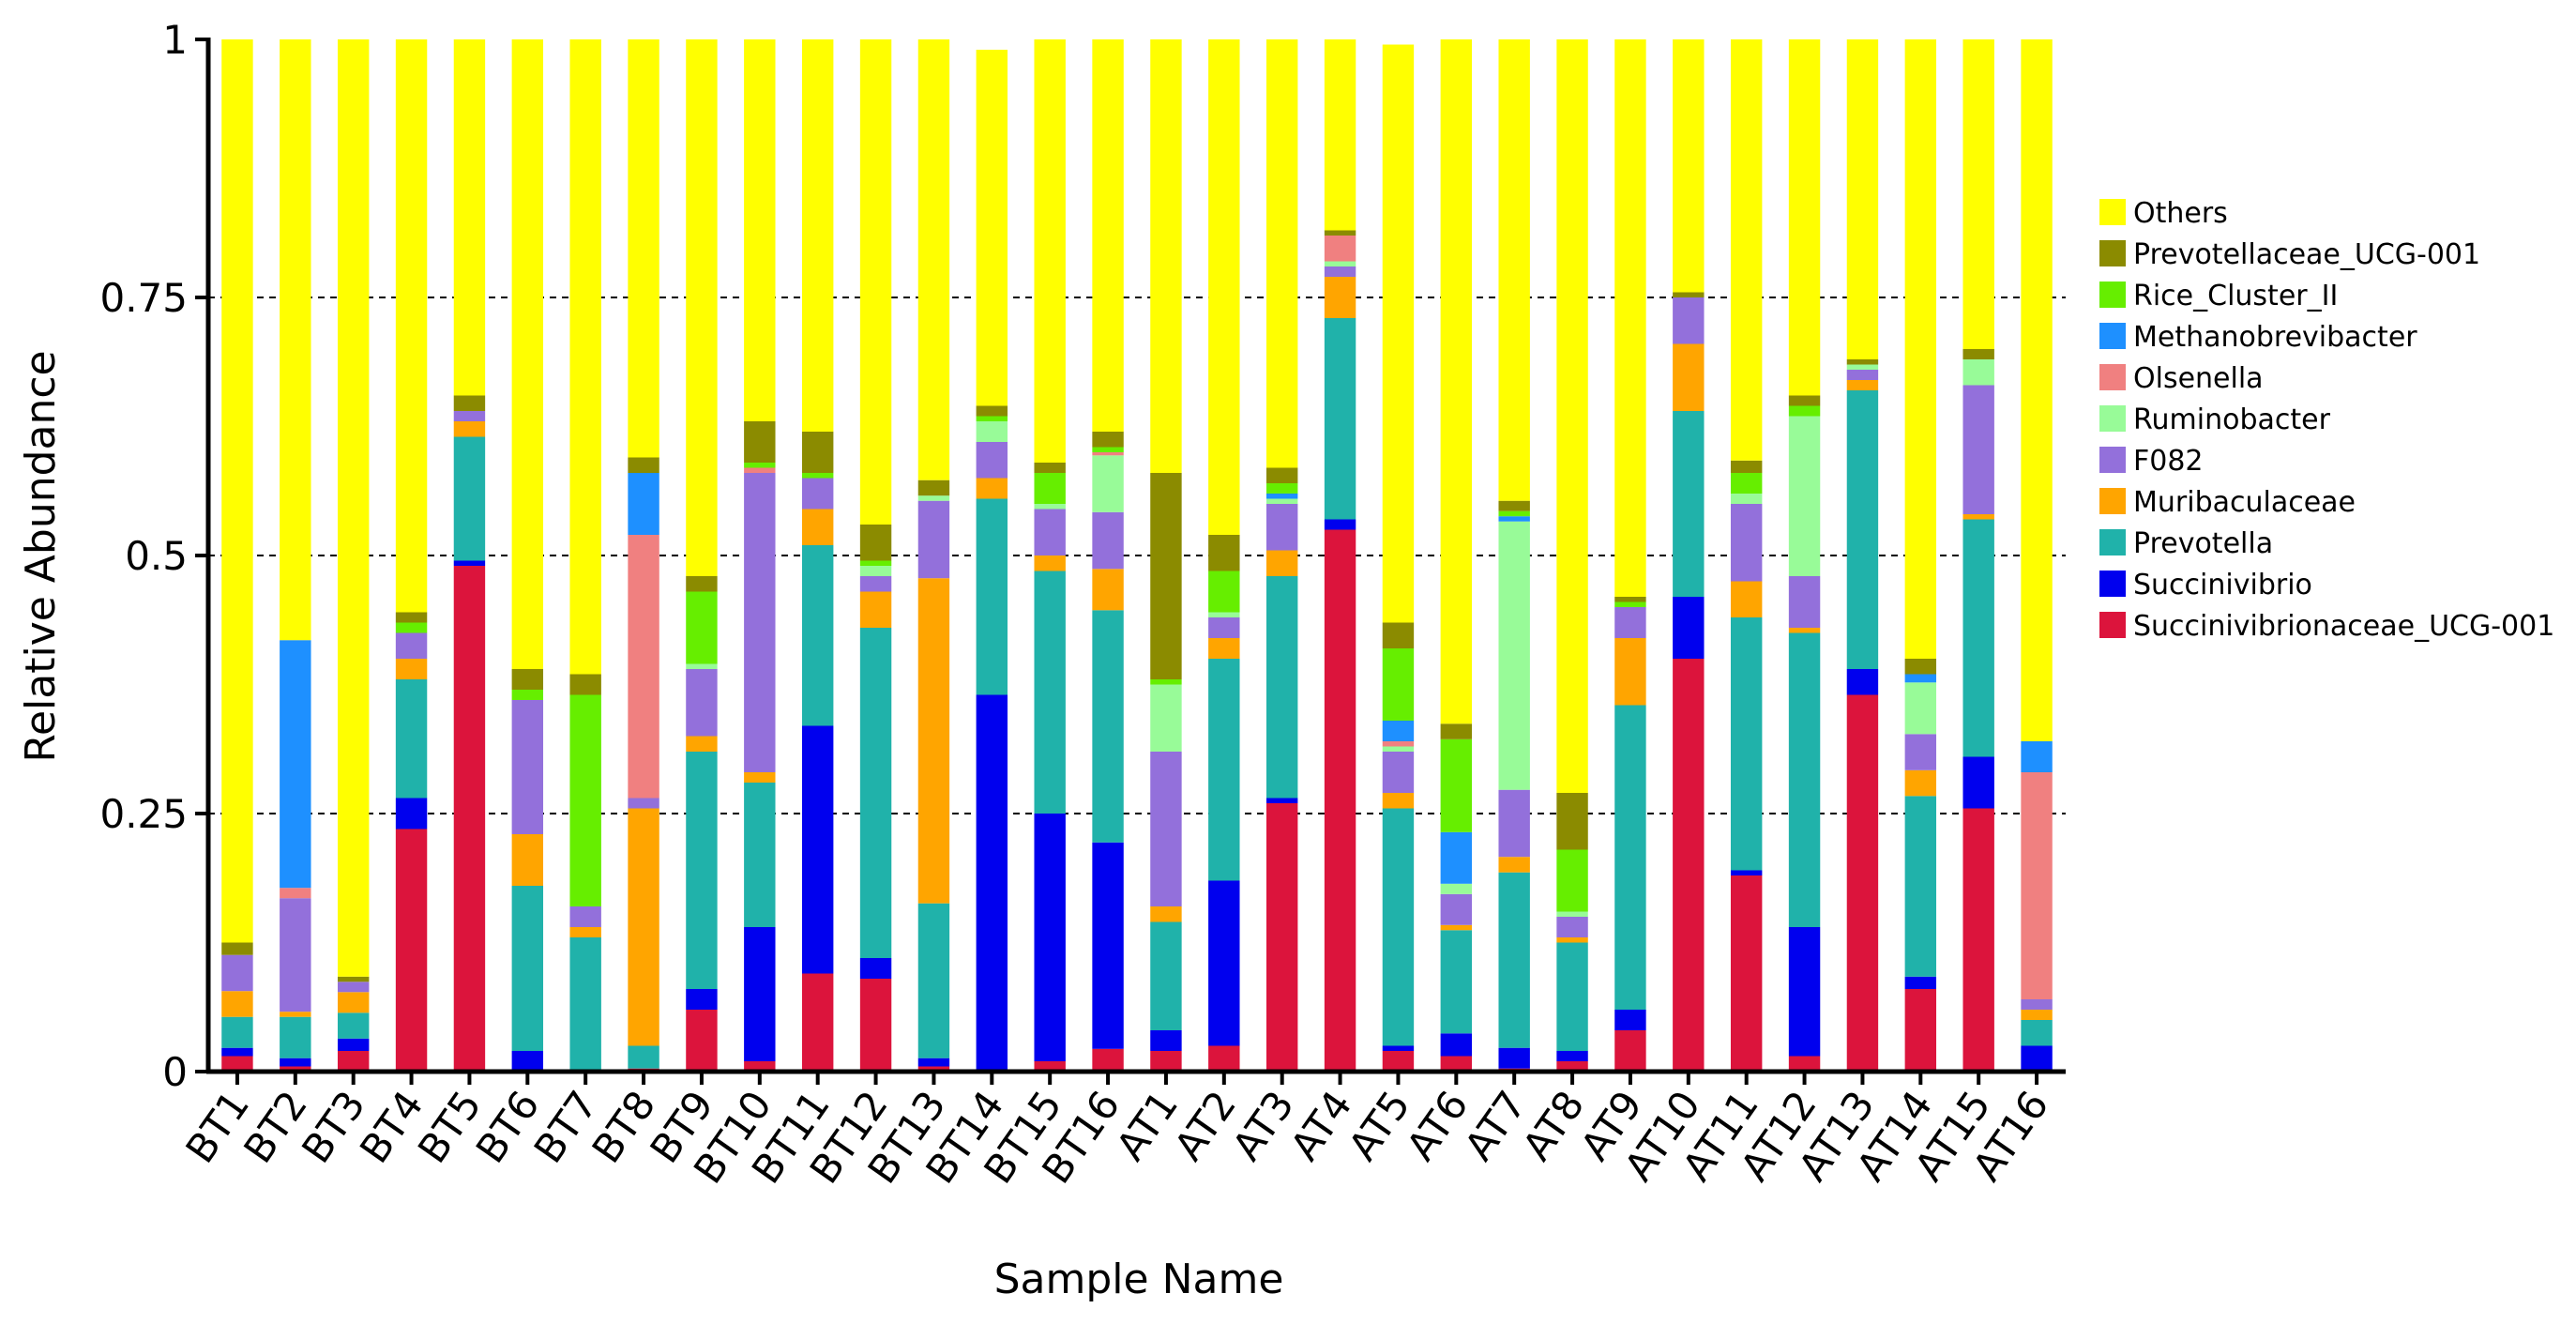 The height and width of the screenshot is (1324, 2576). I want to click on bar-segment-bt3-f082, so click(353, 987).